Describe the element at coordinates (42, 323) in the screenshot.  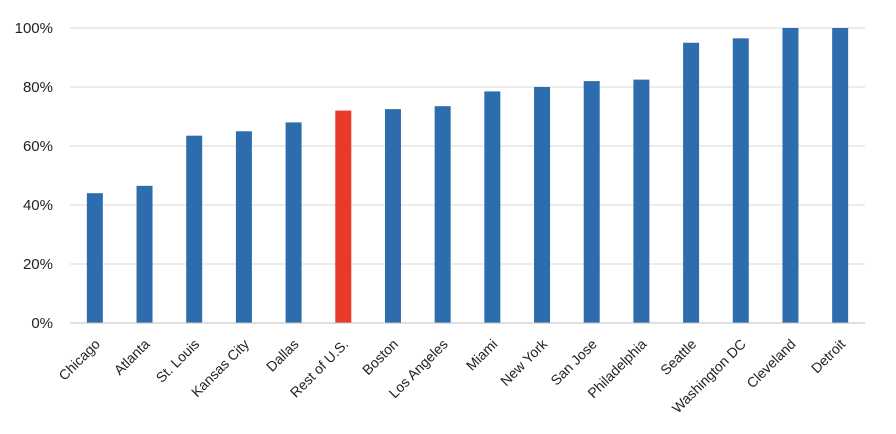
I see `y-tick-label: 0%` at that location.